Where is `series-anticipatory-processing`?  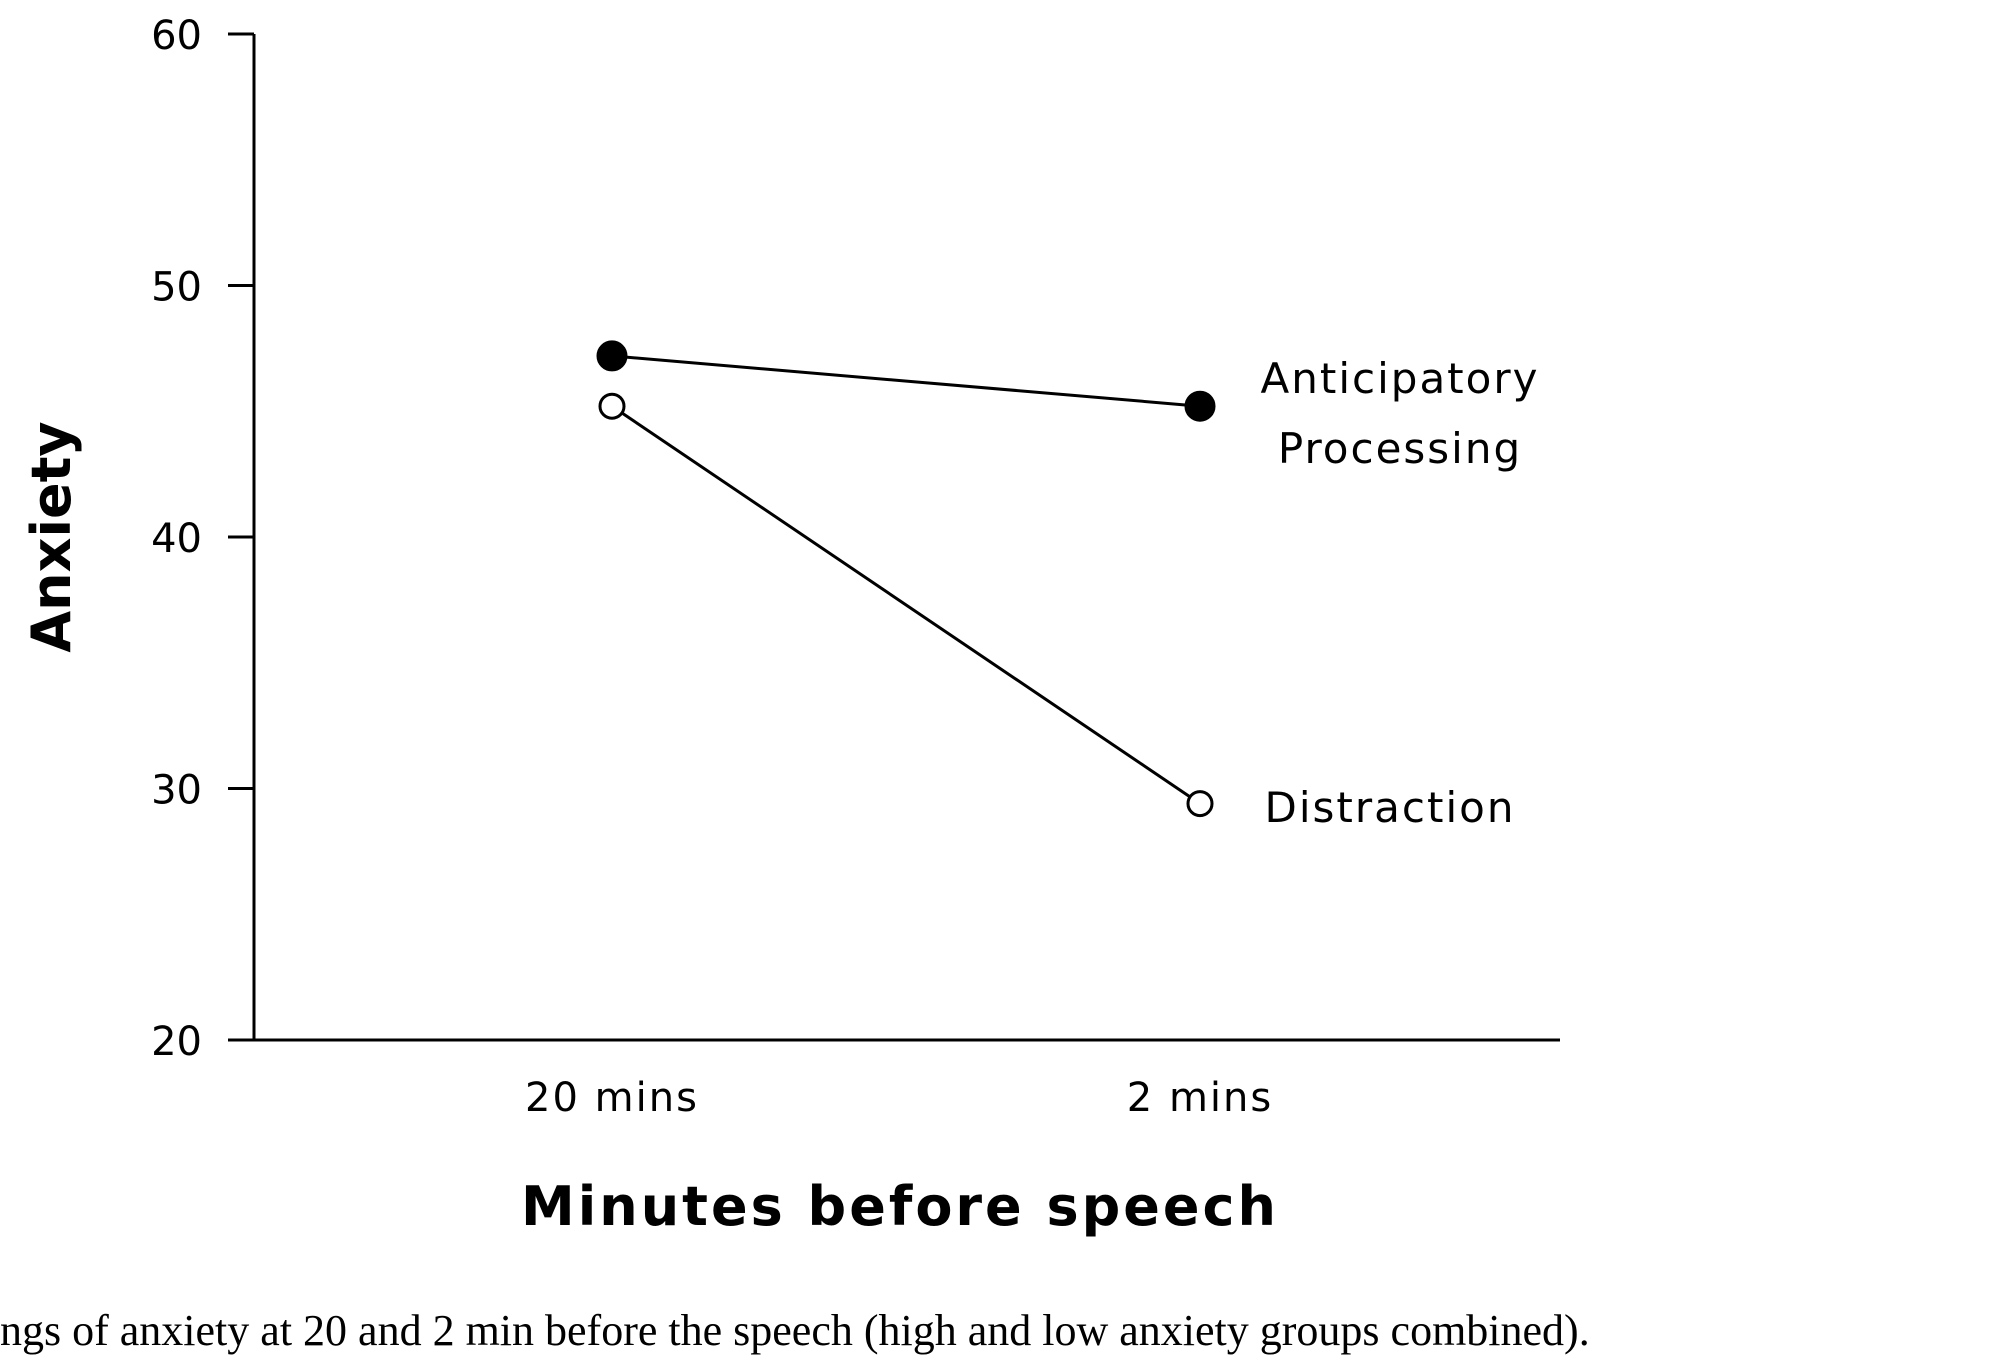 series-anticipatory-processing is located at coordinates (906, 381).